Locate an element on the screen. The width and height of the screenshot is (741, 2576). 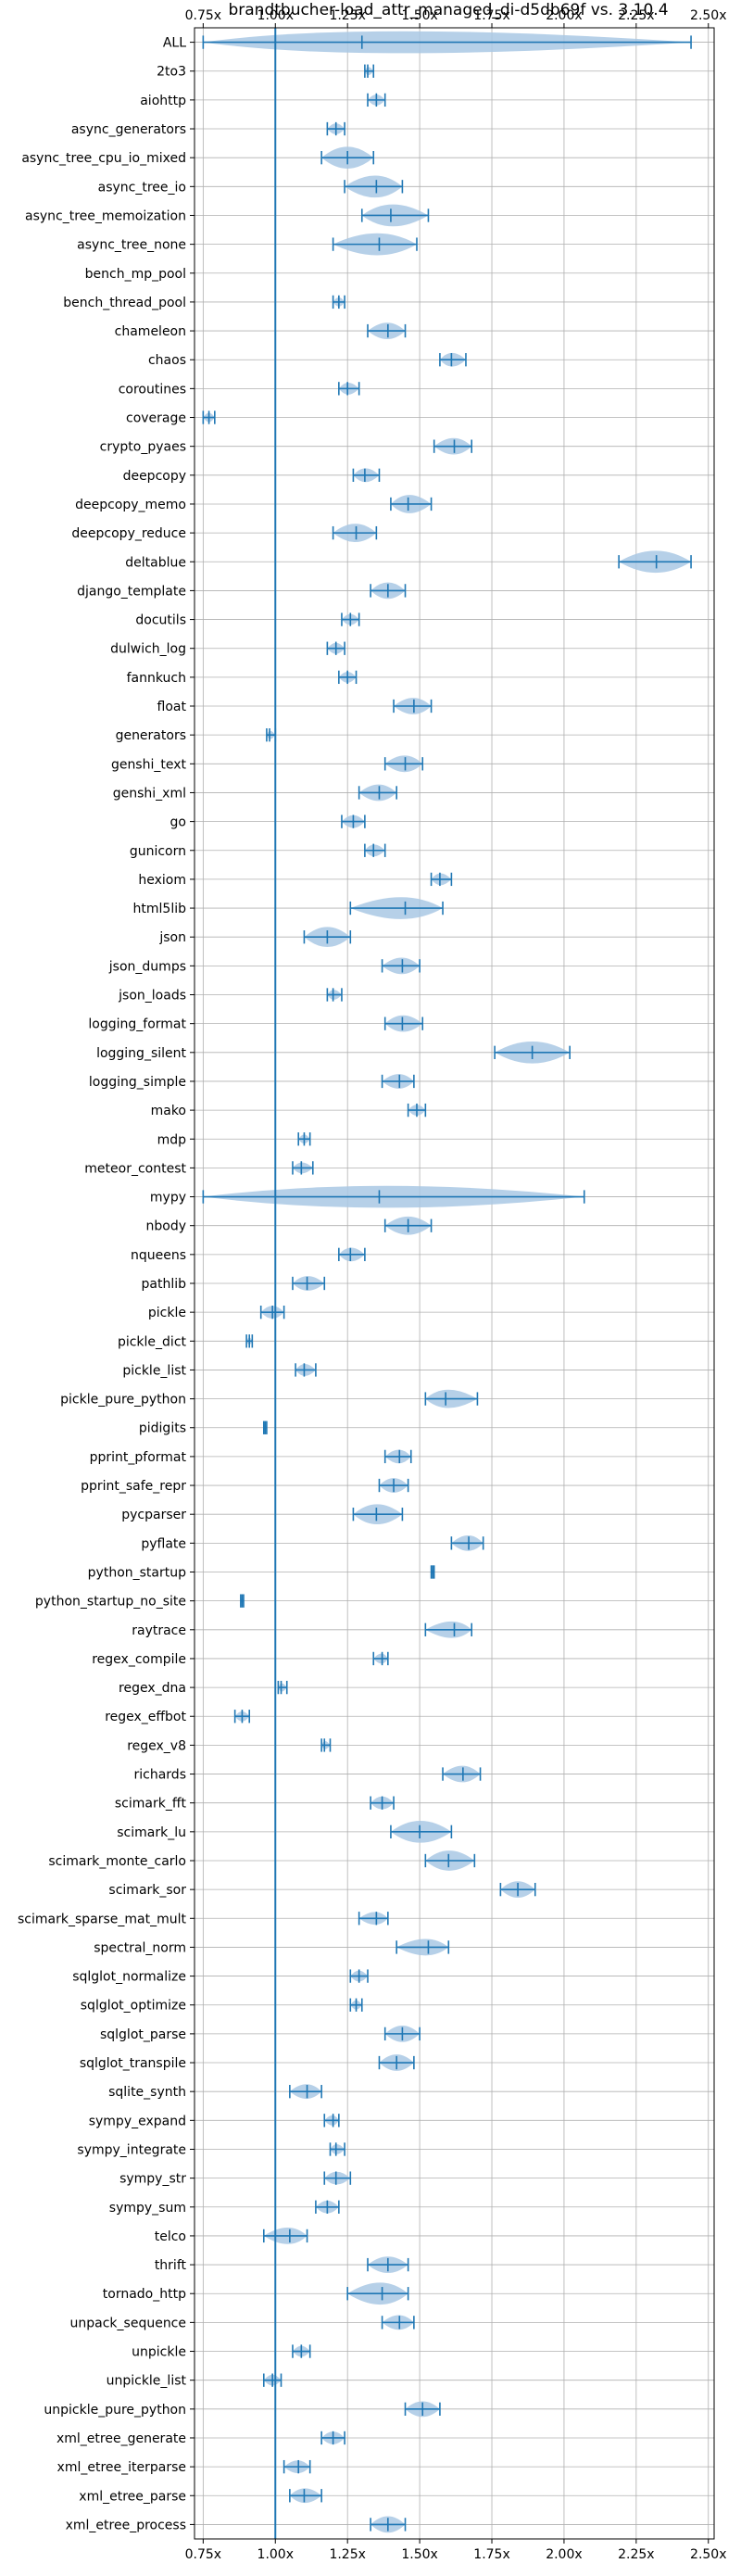
category-label: scimark_fft is located at coordinates (151, 1805).